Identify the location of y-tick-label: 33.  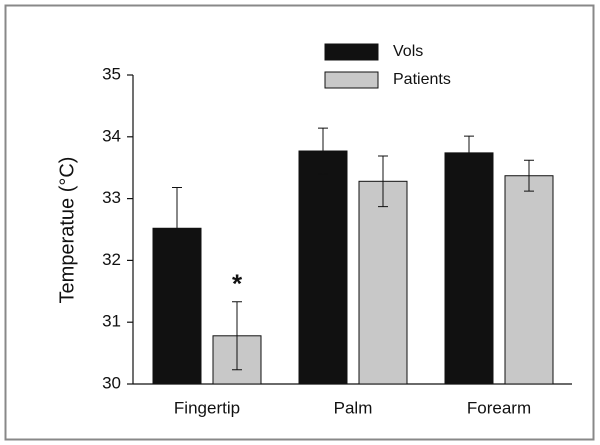
(111, 197).